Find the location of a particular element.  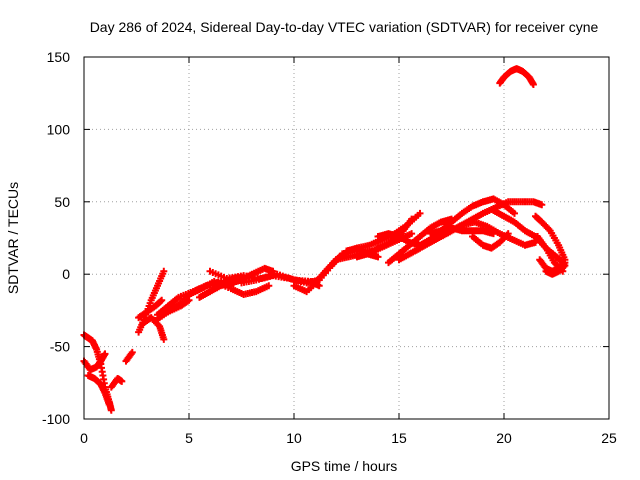

y-tick-label: -50 is located at coordinates (60, 347).